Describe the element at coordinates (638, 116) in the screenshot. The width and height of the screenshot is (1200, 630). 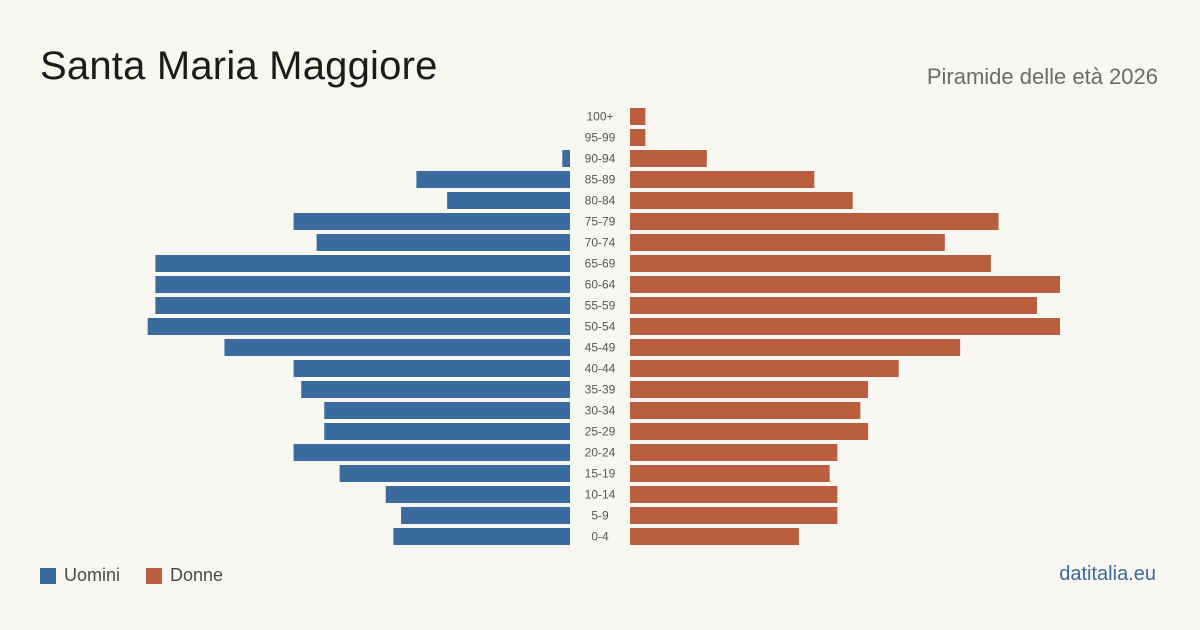
I see `bar-women-100+` at that location.